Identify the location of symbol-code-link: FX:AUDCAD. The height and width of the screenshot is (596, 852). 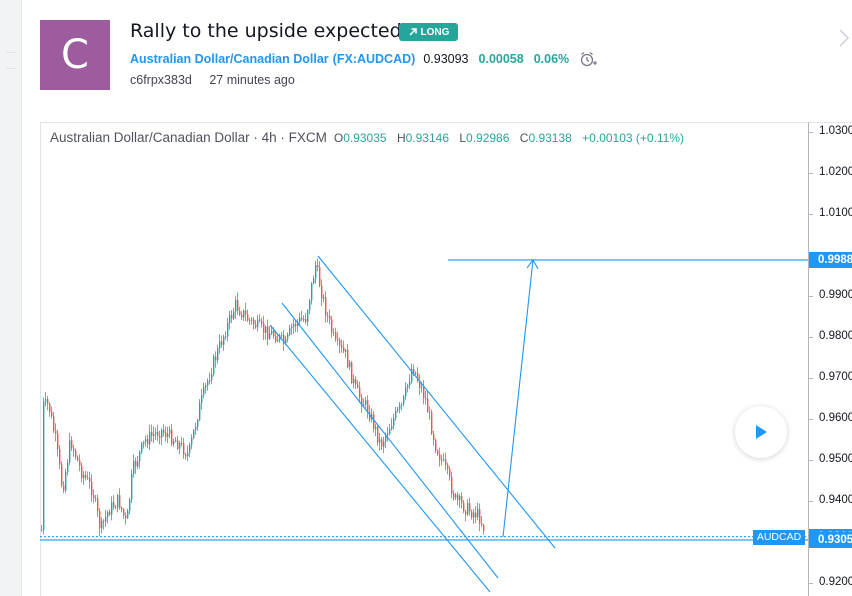
(374, 59).